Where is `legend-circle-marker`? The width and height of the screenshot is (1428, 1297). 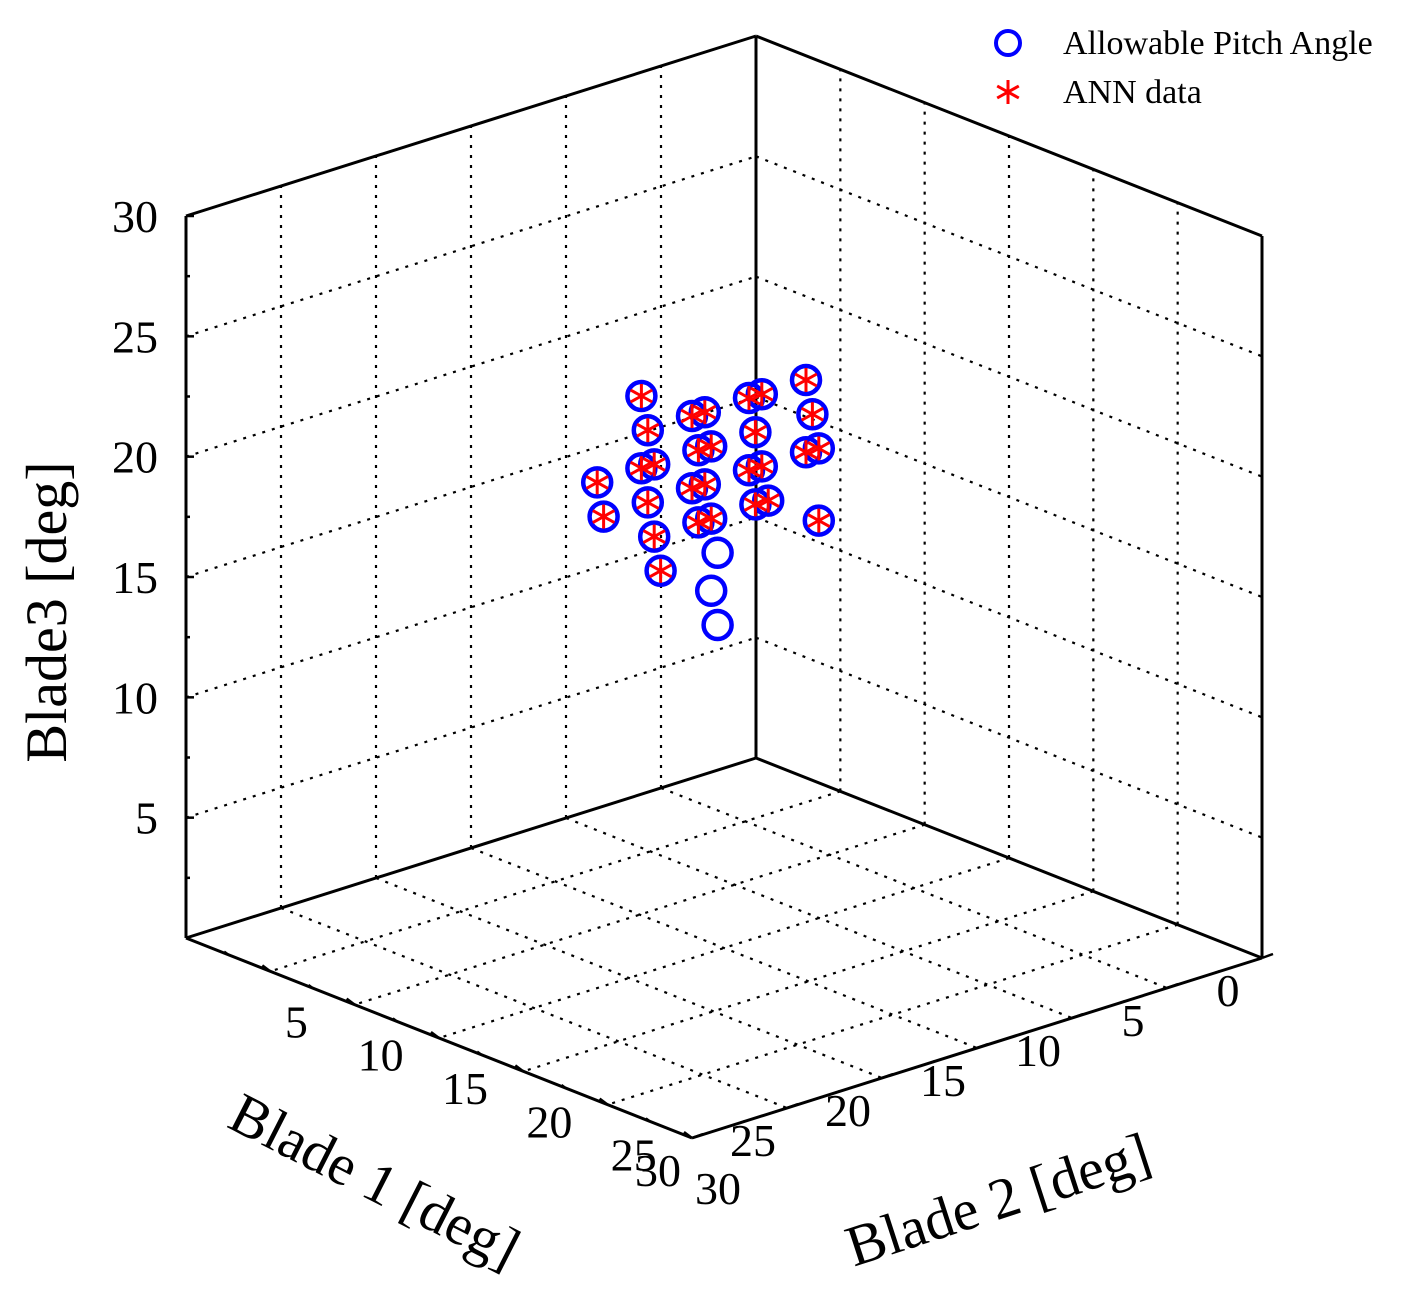
legend-circle-marker is located at coordinates (1008, 43).